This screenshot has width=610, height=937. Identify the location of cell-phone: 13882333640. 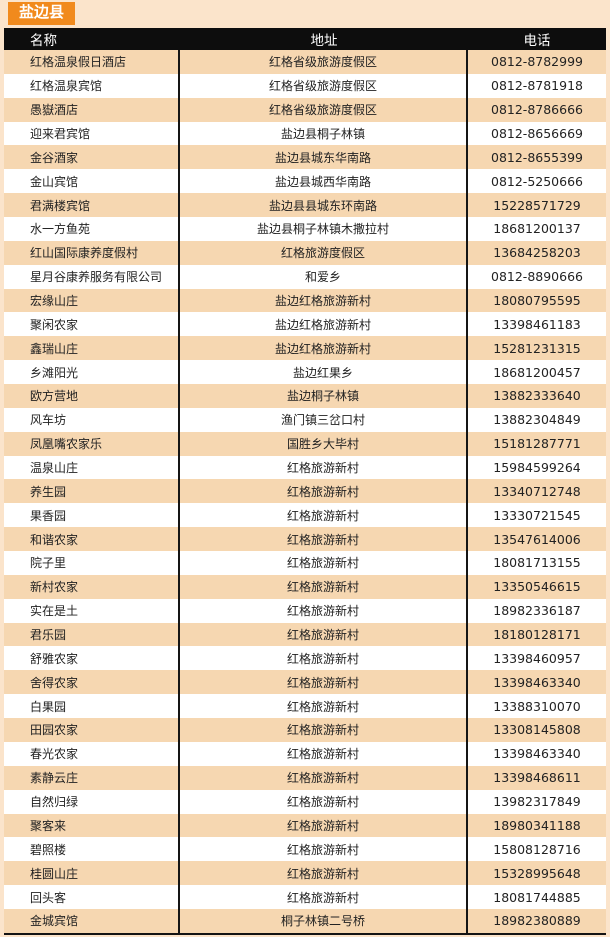
(537, 396).